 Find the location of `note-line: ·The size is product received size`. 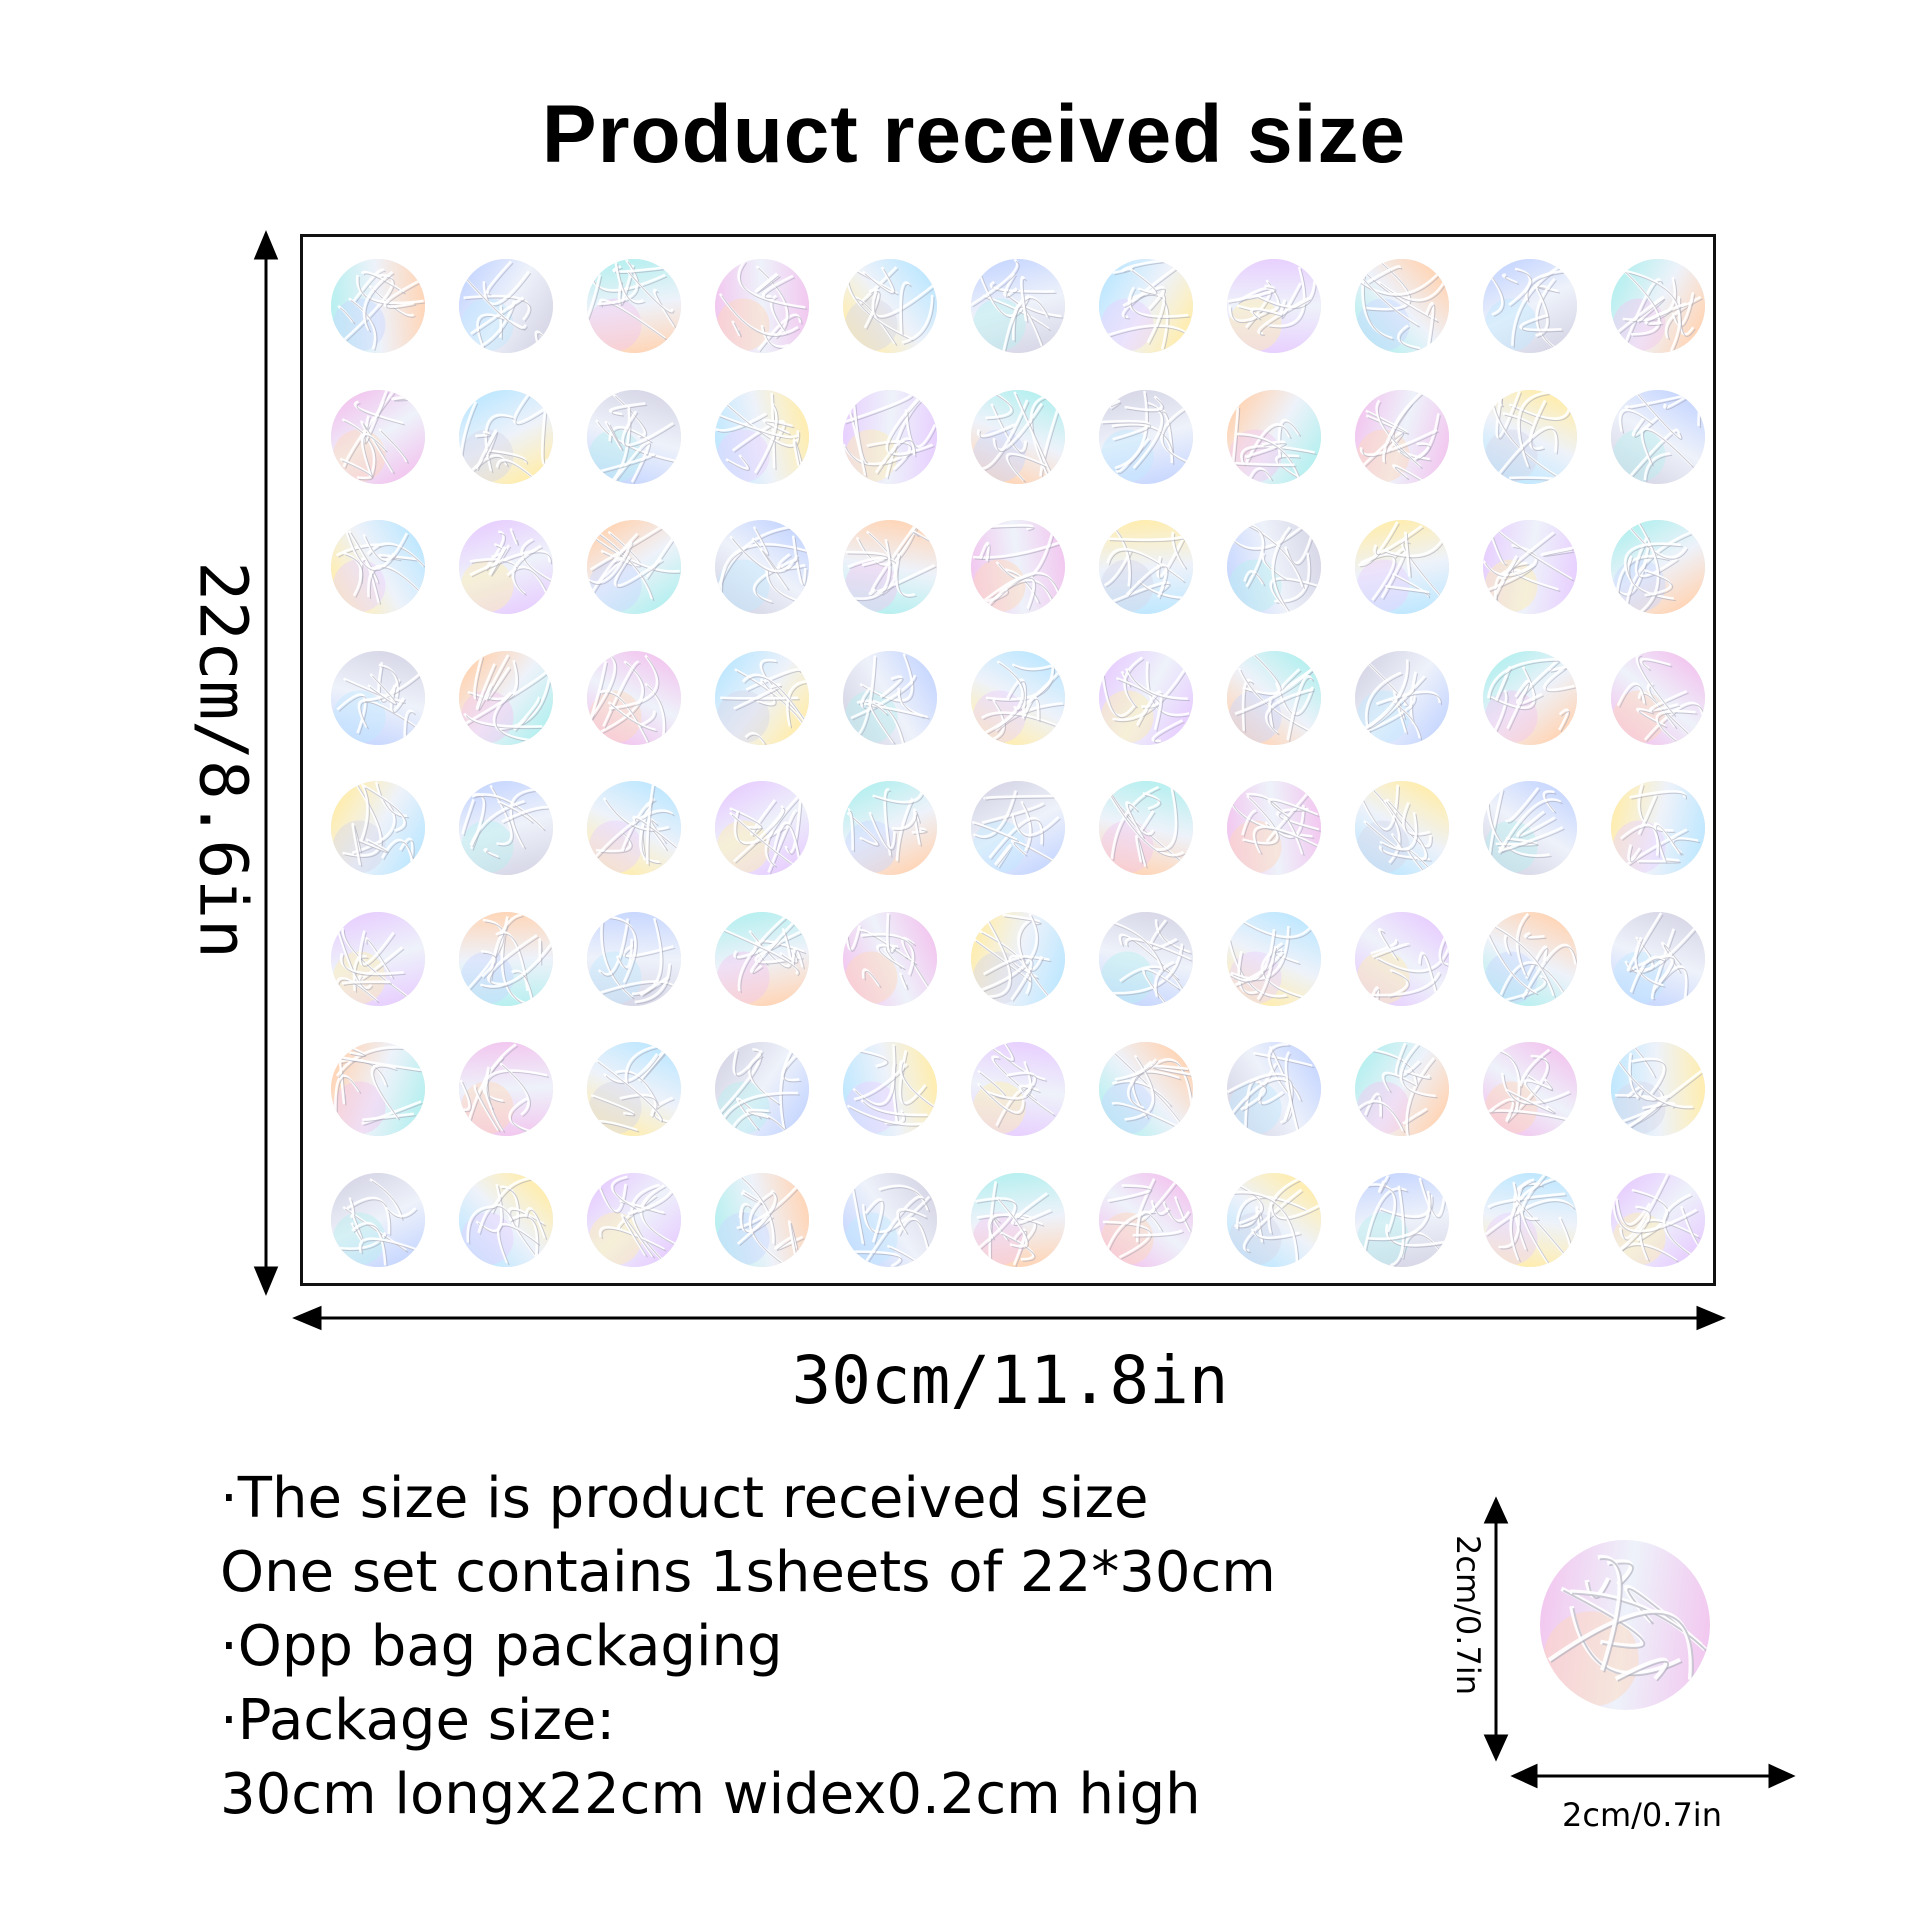

note-line: ·The size is product received size is located at coordinates (684, 1498).